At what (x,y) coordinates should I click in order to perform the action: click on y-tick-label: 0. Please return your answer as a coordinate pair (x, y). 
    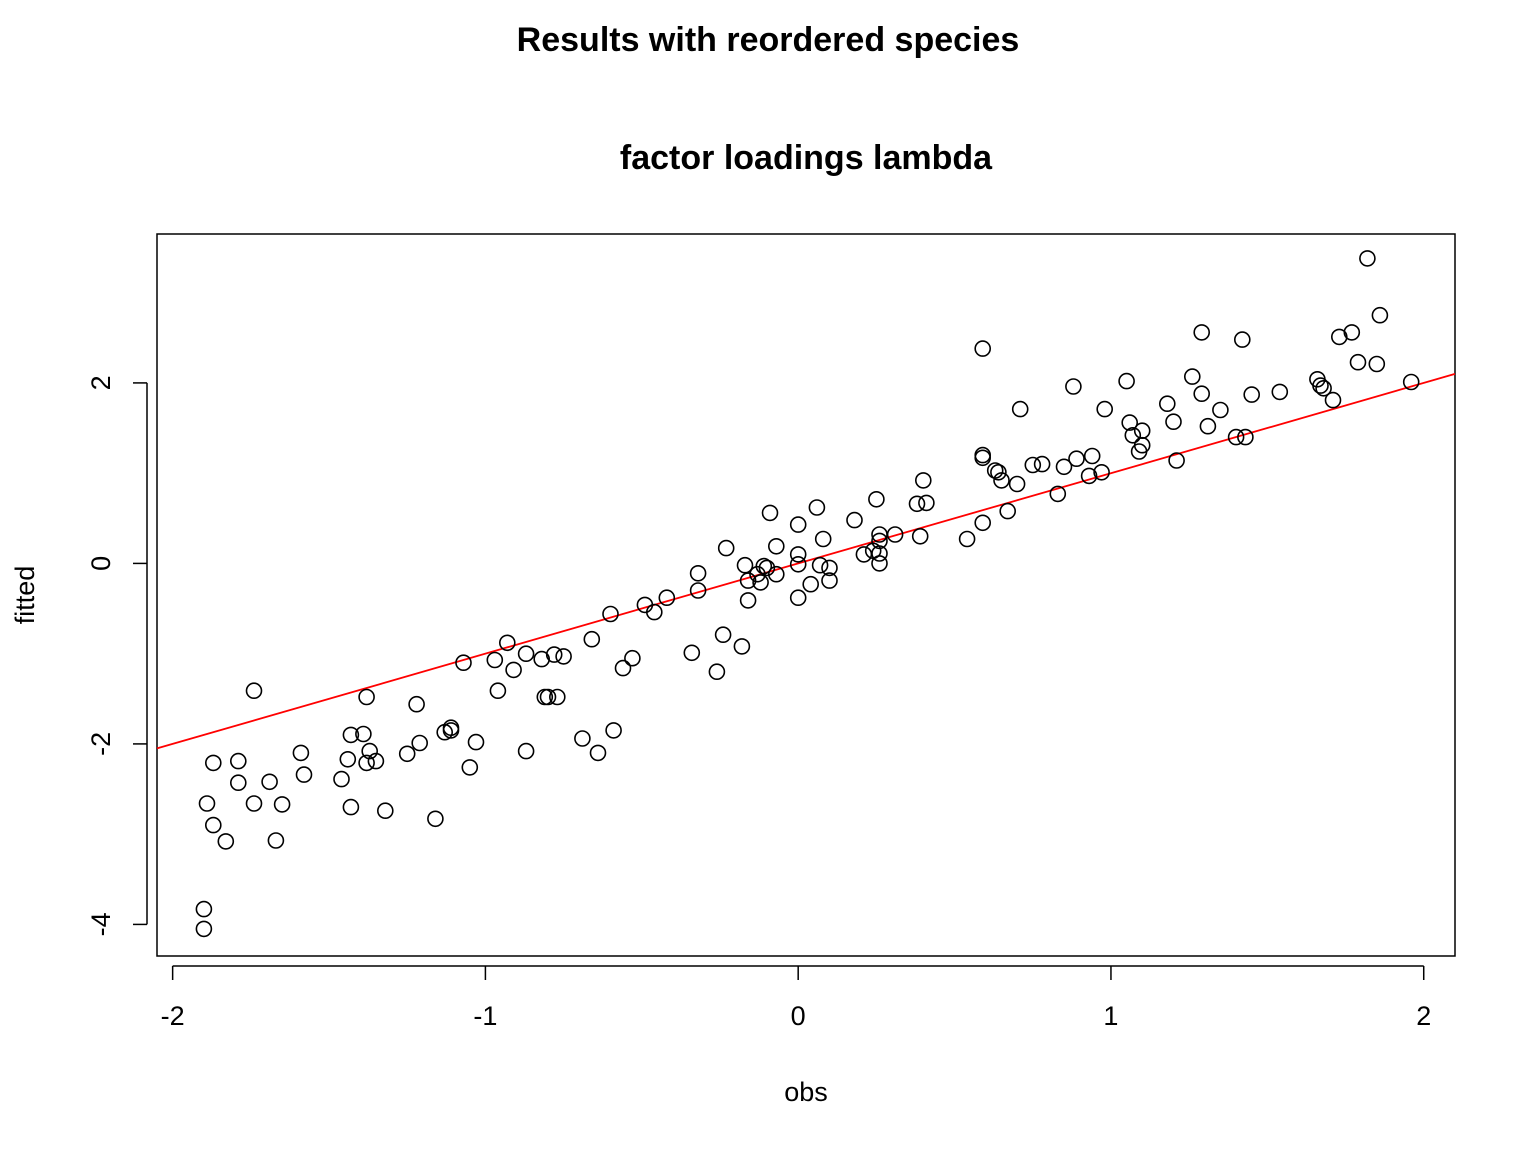
    Looking at the image, I should click on (101, 563).